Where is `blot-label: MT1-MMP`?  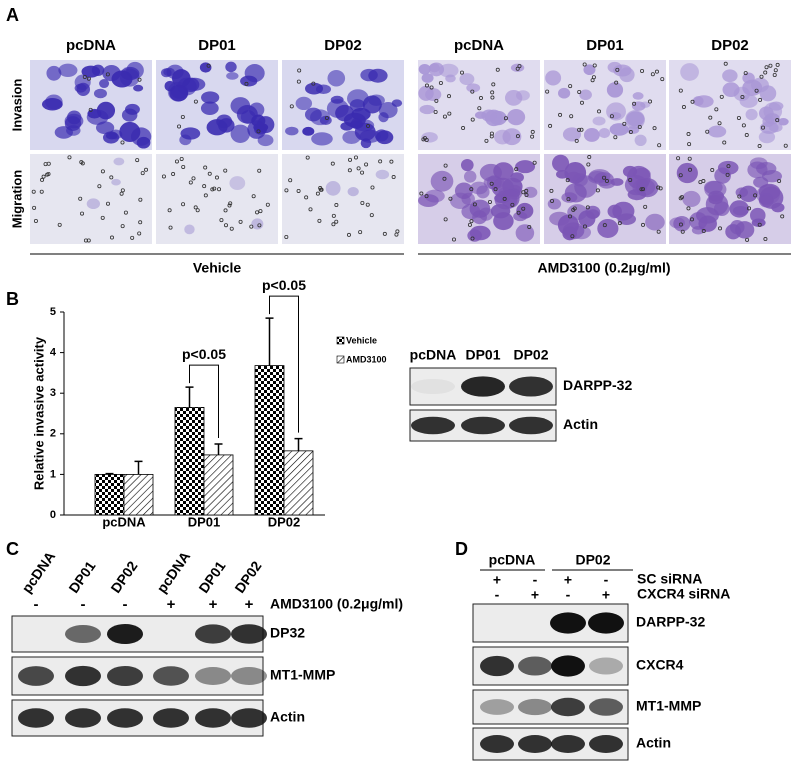 blot-label: MT1-MMP is located at coordinates (302, 675).